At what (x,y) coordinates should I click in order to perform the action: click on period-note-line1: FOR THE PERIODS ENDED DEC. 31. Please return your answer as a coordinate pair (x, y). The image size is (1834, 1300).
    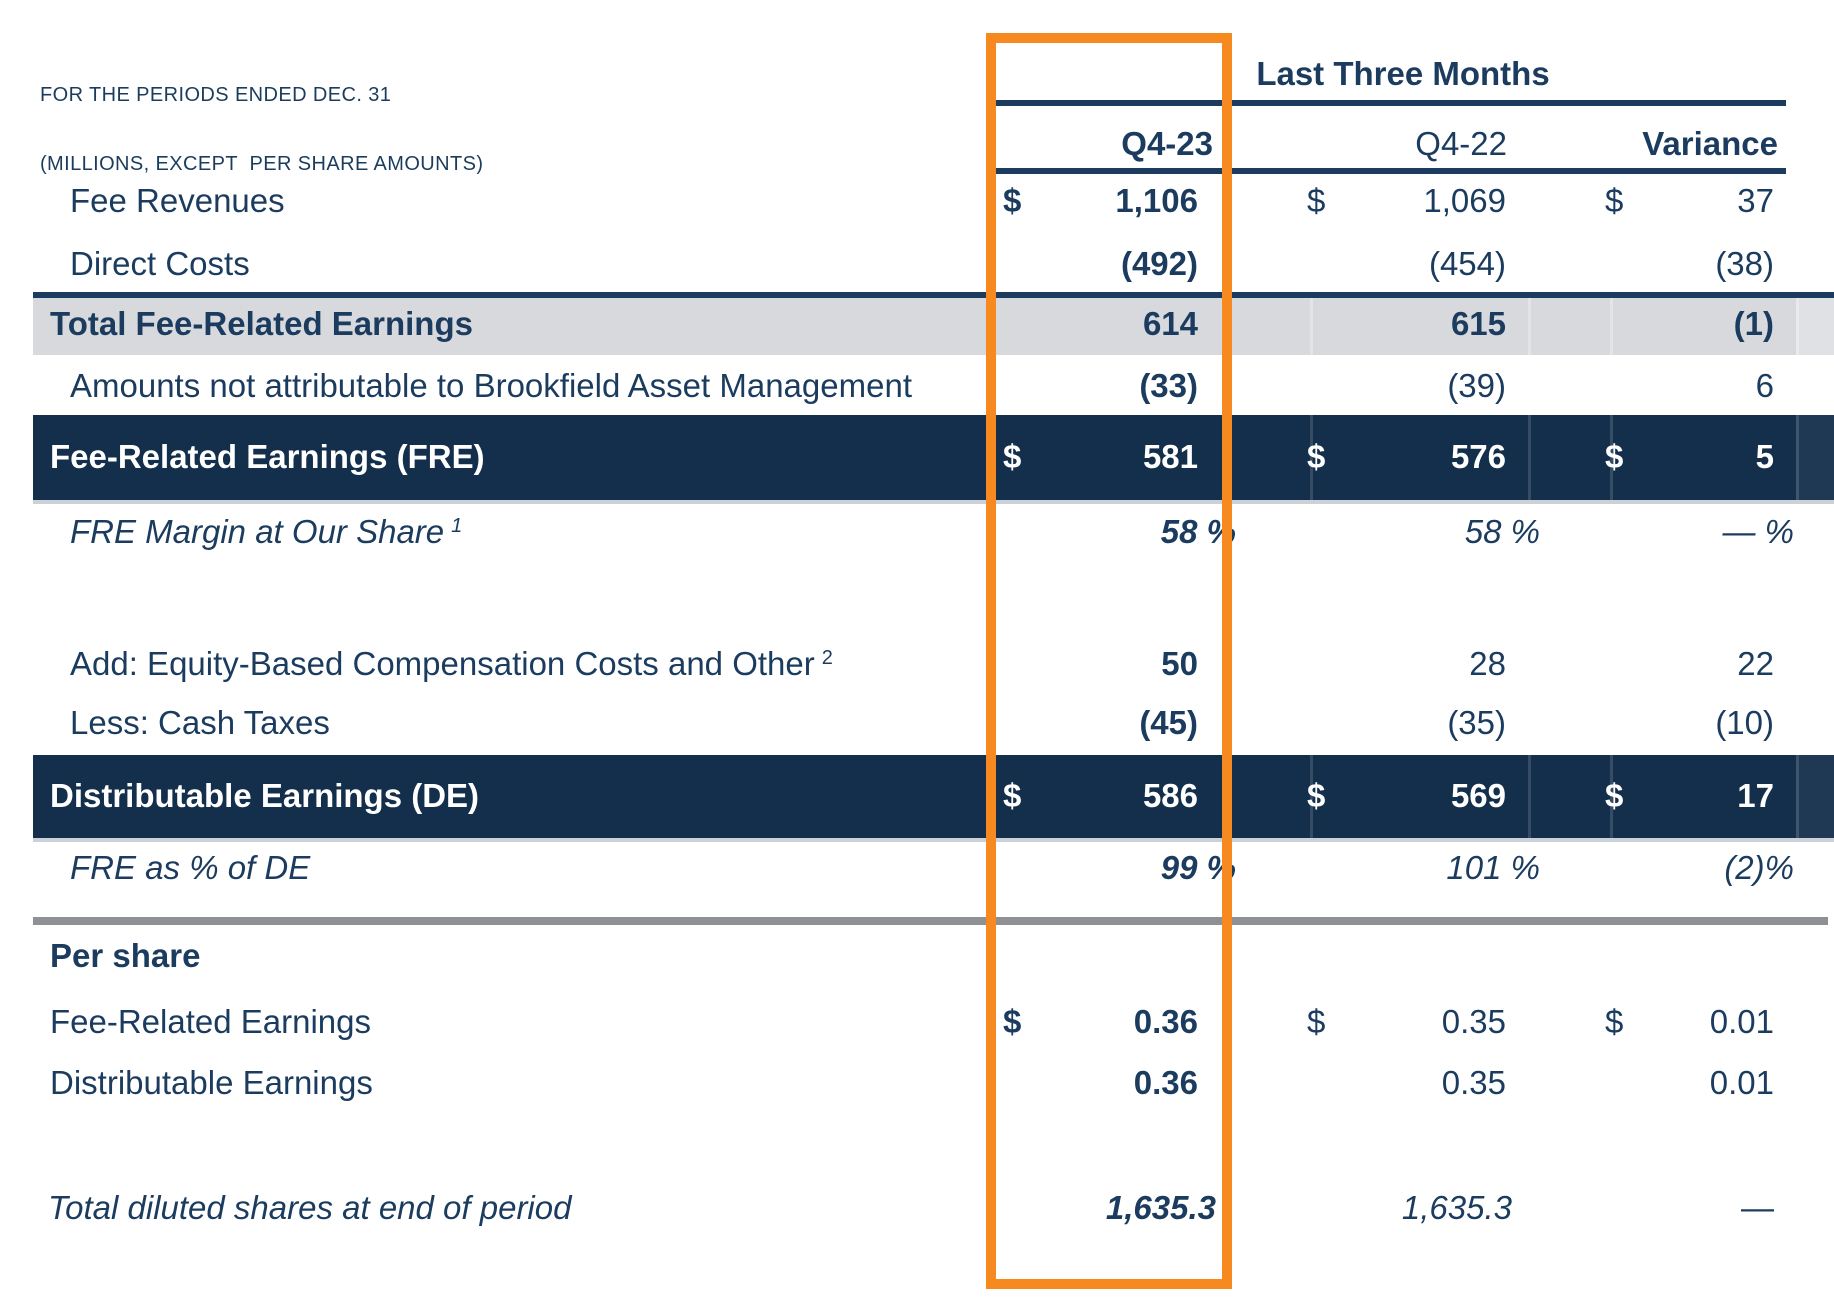
    Looking at the image, I should click on (216, 95).